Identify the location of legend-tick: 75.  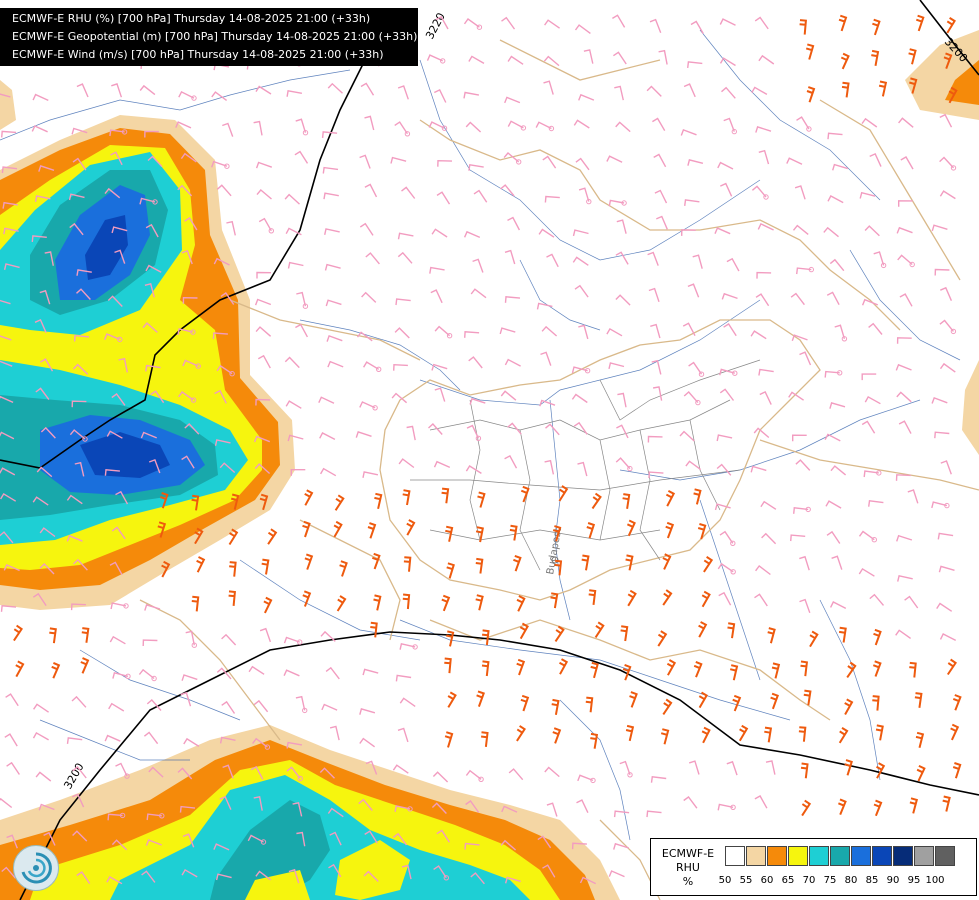
(830, 880).